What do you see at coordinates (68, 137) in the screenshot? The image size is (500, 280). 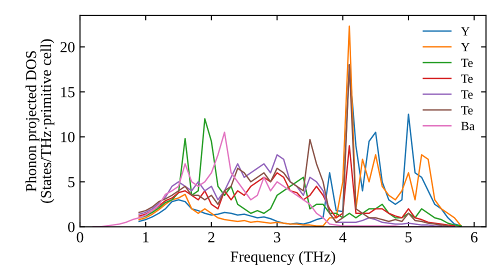 I see `y-tick-label: 10` at bounding box center [68, 137].